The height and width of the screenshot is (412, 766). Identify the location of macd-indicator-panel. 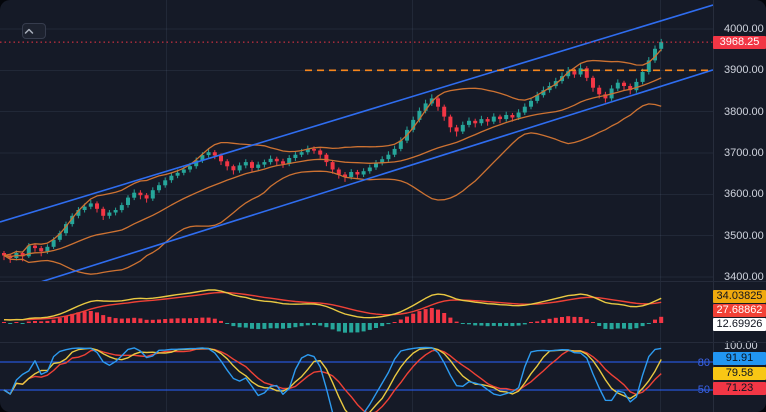
(356, 312).